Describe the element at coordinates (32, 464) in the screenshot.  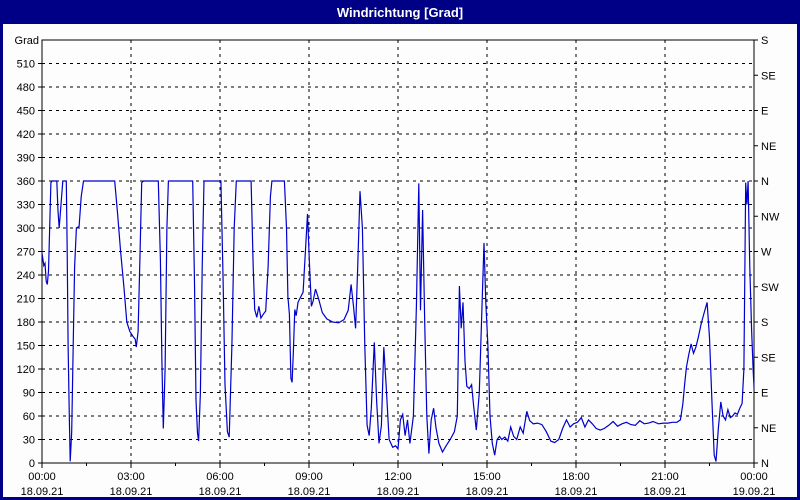
I see `y-axis-tick-label: 0` at that location.